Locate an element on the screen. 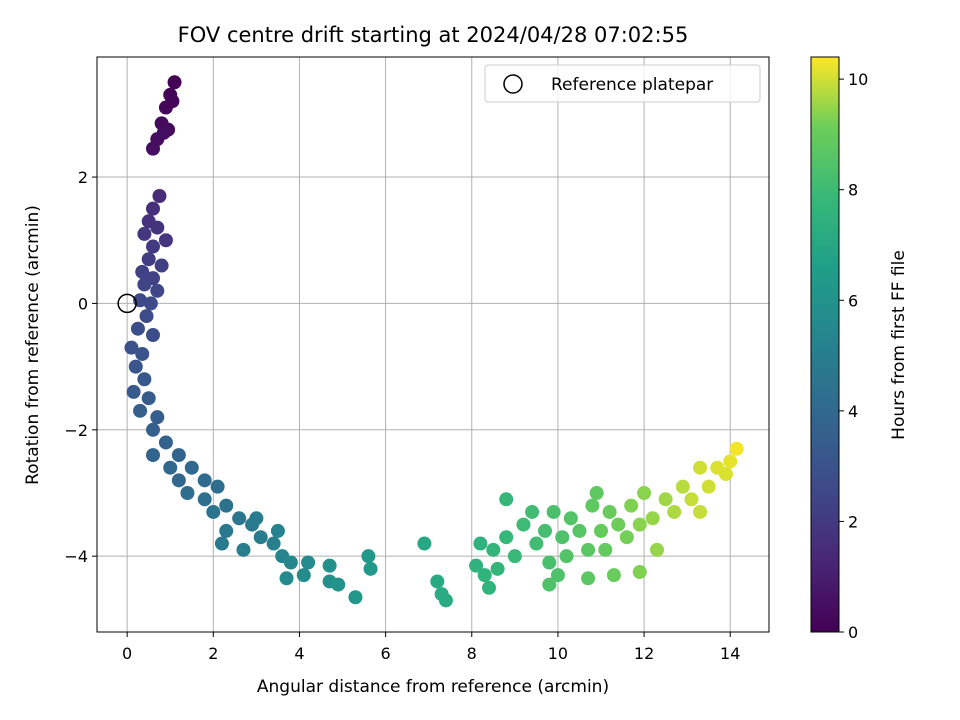 The width and height of the screenshot is (960, 720). y-axis-ticks: −4 −2 0 2 is located at coordinates (80, 367).